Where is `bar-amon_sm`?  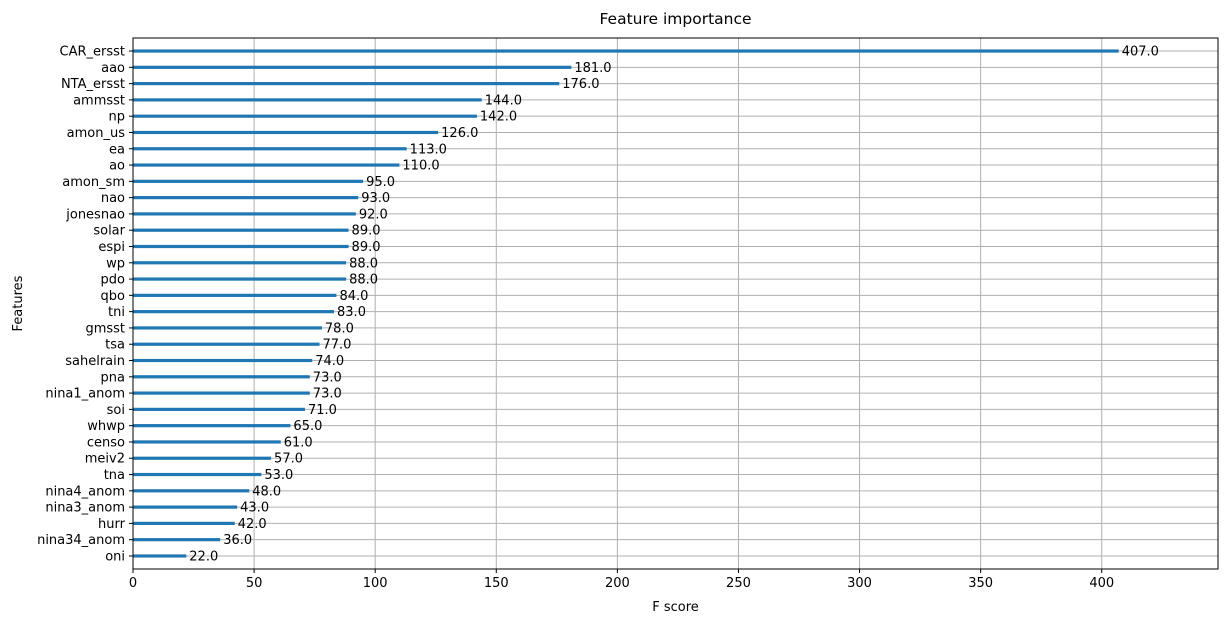
bar-amon_sm is located at coordinates (248, 181).